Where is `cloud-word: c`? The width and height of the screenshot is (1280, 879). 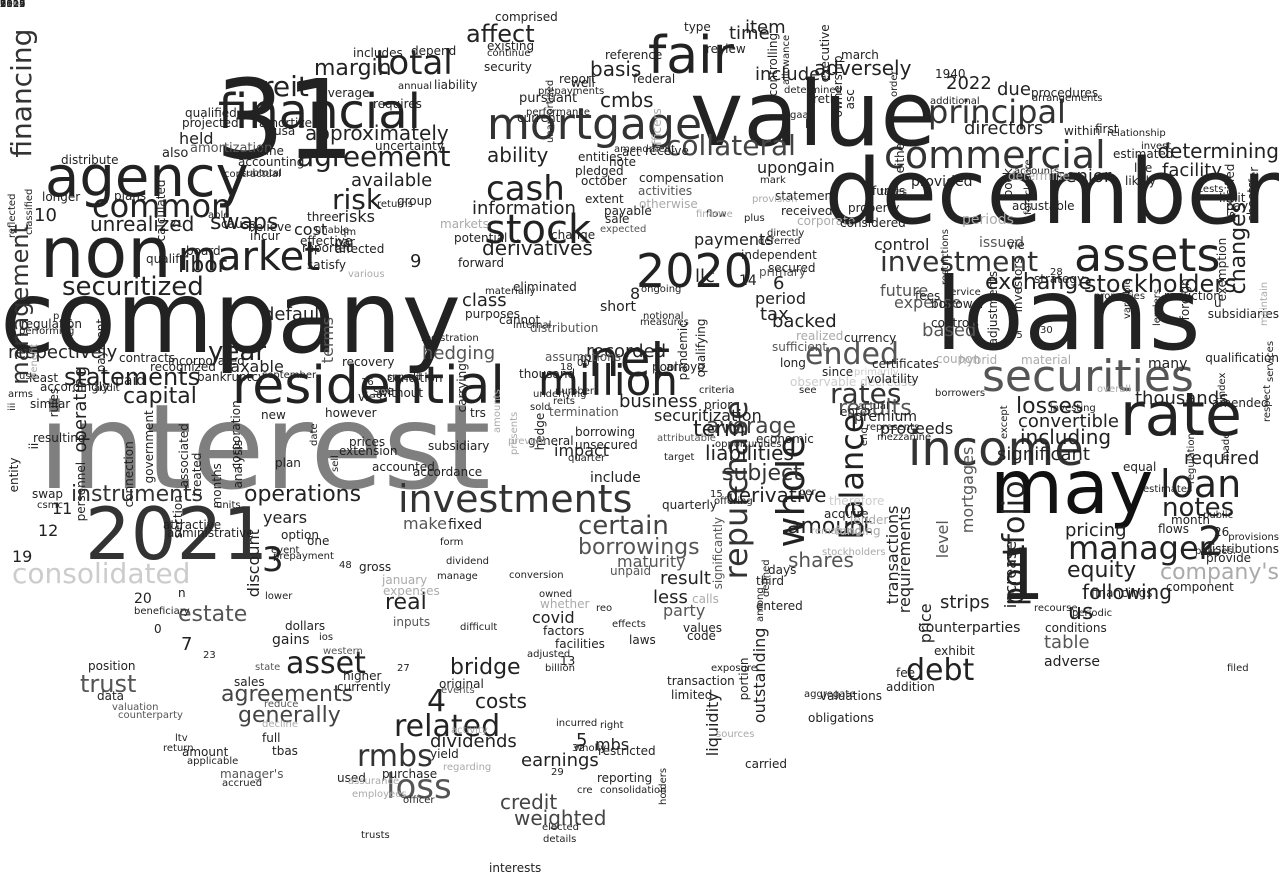
cloud-word: c is located at coordinates (69, 323).